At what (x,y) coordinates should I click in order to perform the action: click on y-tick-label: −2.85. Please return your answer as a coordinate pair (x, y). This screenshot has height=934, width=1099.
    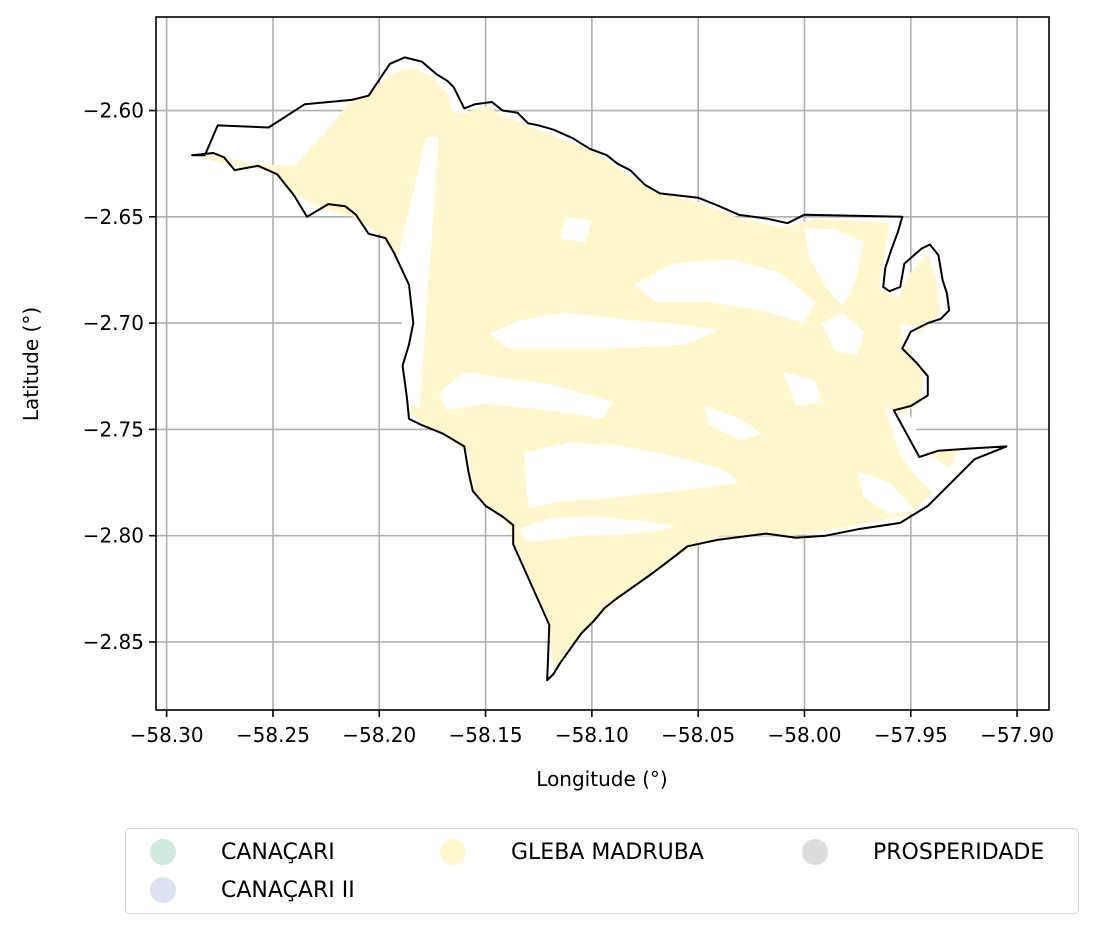
    Looking at the image, I should click on (113, 642).